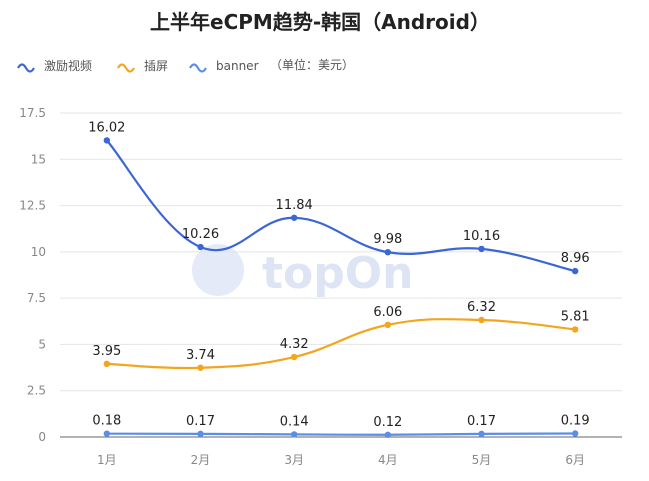 This screenshot has height=481, width=649. I want to click on data-label: 6.06, so click(387, 312).